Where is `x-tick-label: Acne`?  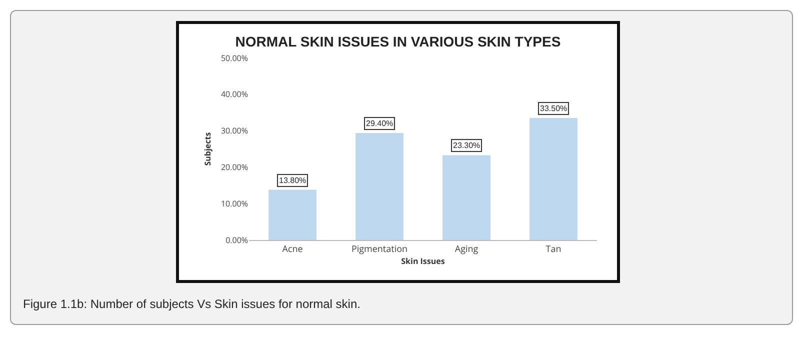 x-tick-label: Acne is located at coordinates (292, 248).